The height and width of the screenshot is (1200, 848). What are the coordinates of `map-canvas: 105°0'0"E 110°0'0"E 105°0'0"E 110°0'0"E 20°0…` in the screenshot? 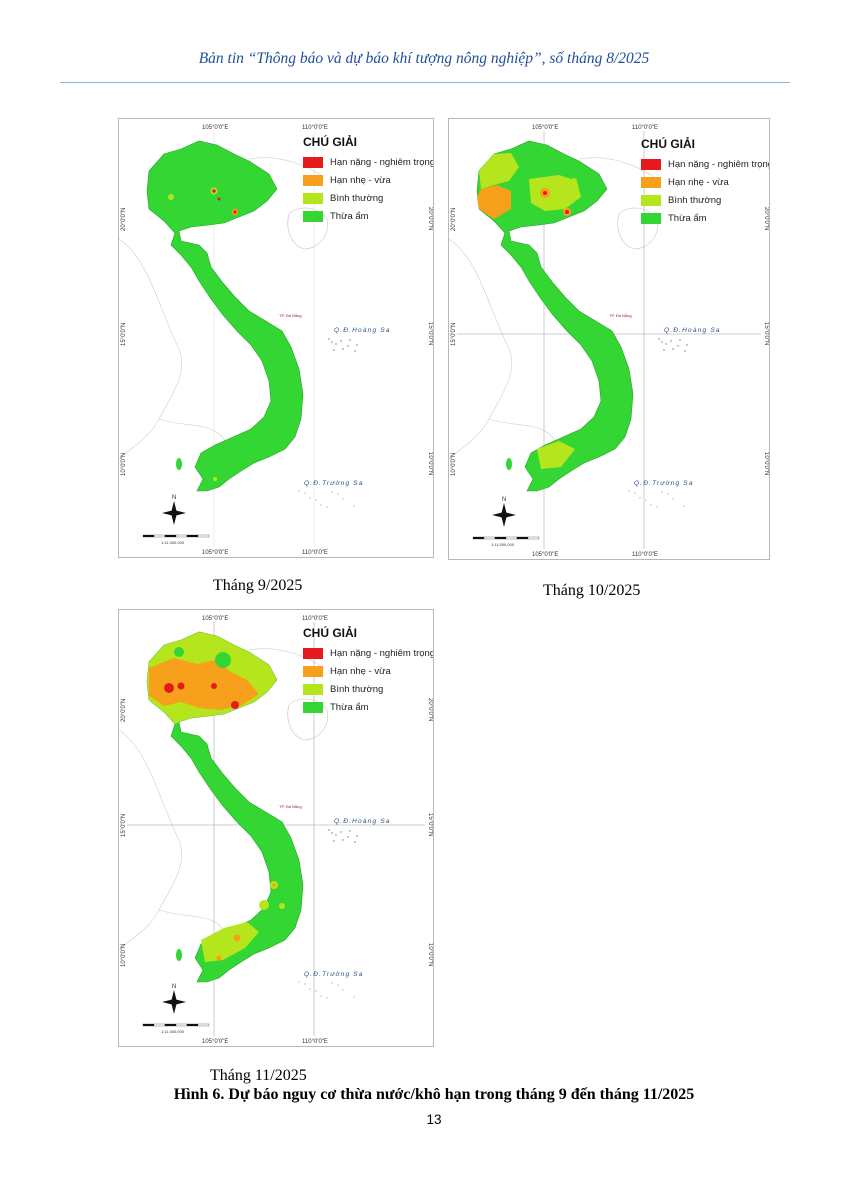 It's located at (276, 830).